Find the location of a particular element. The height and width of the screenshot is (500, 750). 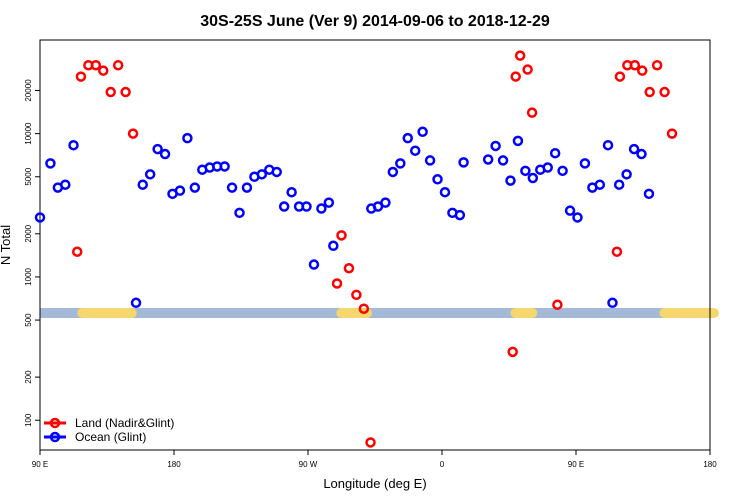

y-tick-label: 500 is located at coordinates (28, 320).